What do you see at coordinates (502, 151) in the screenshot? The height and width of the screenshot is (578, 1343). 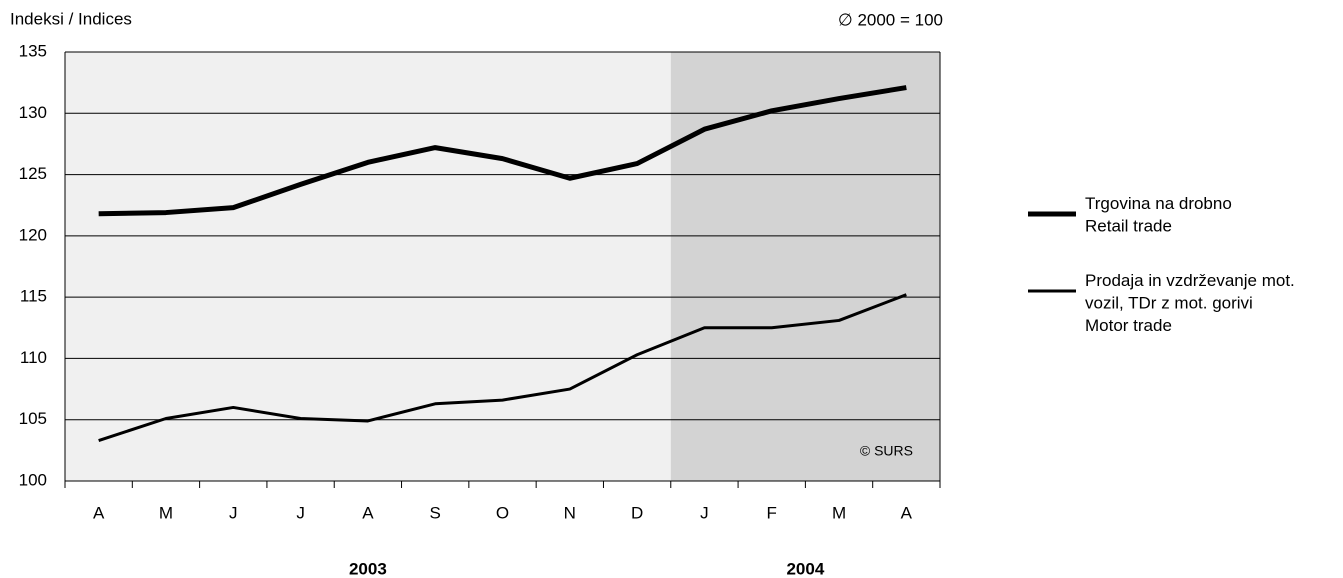 I see `series-line` at bounding box center [502, 151].